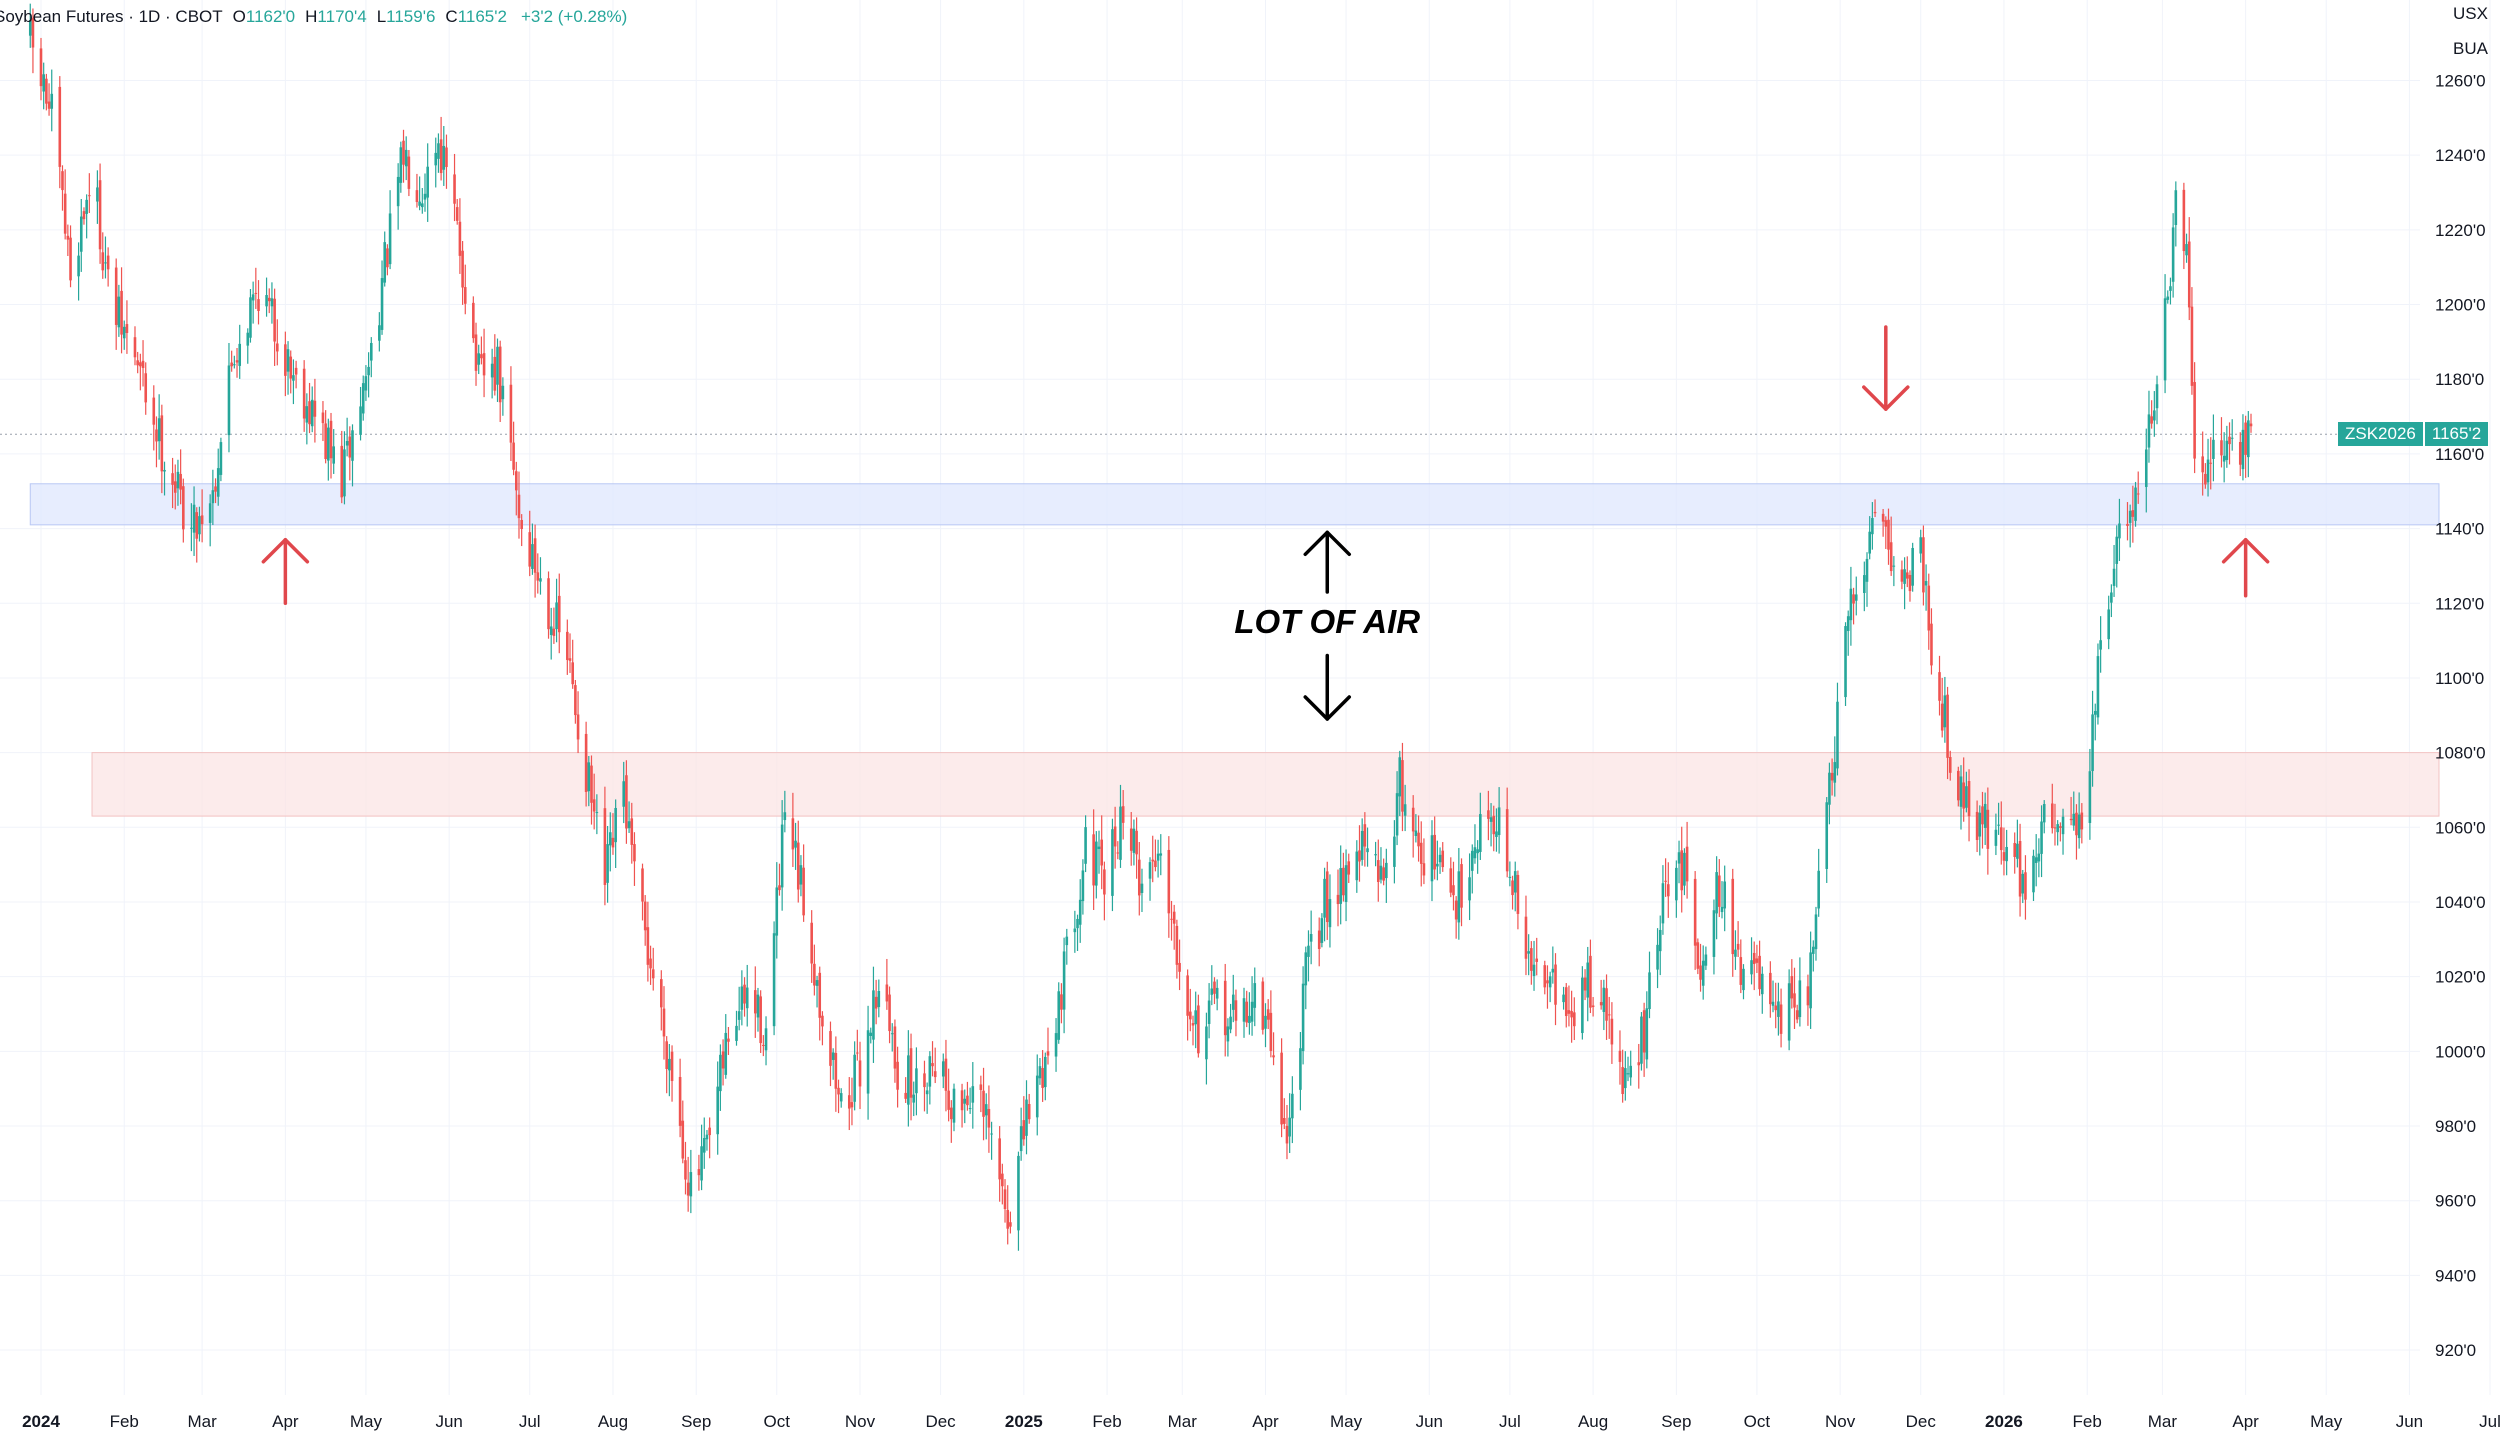 The width and height of the screenshot is (2500, 1438). I want to click on ticker-label: ZSK2026, so click(2380, 434).